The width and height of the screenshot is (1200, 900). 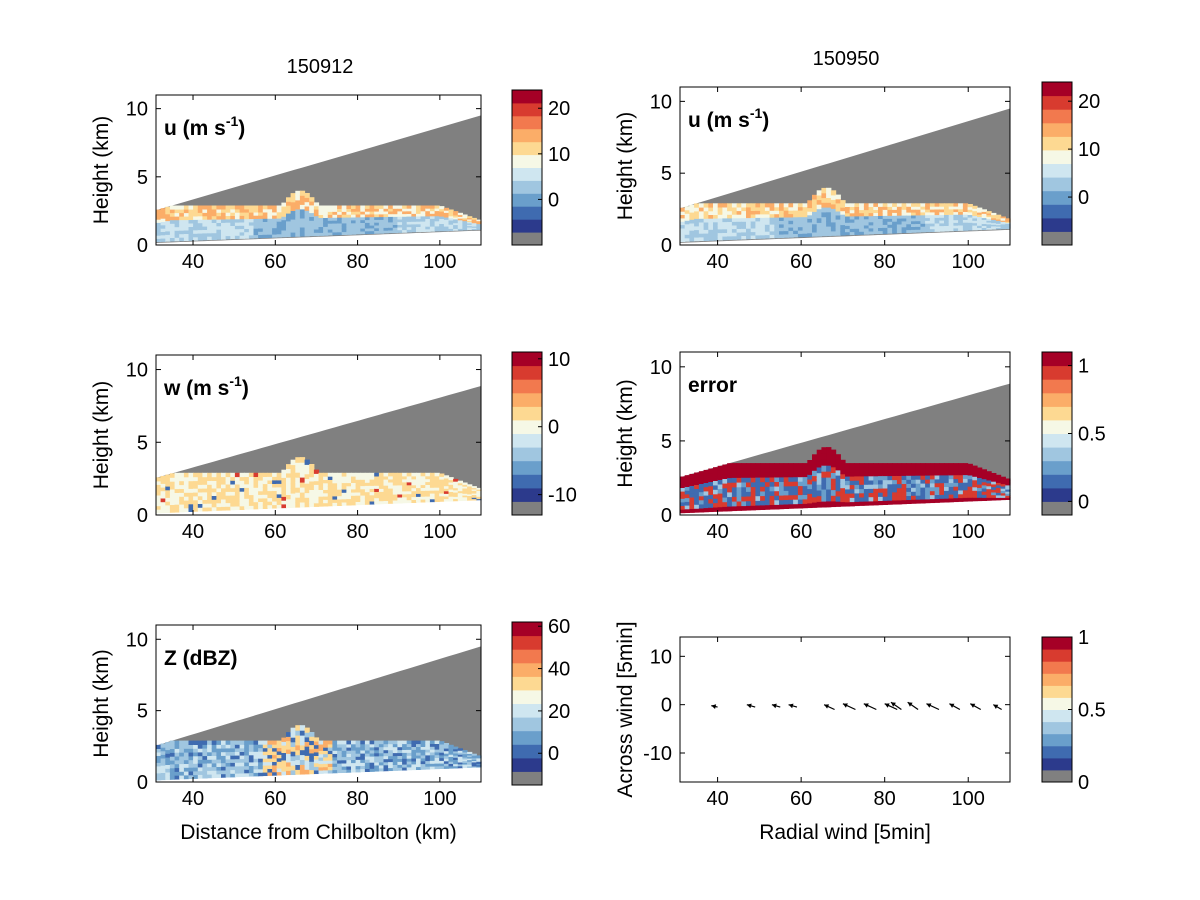 I want to click on y-tick-label: 10, so click(x=137, y=640).